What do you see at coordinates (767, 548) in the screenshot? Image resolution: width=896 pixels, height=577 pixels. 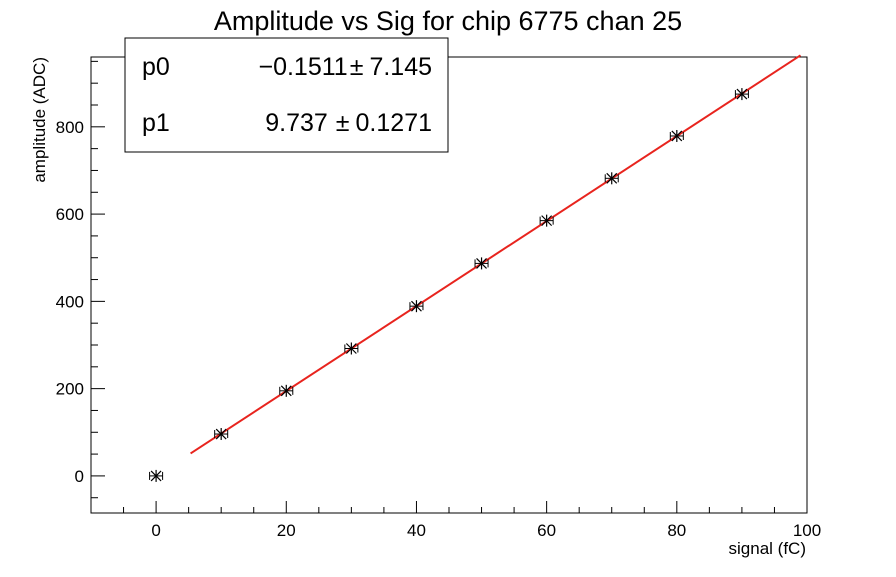 I see `x-axis-label: signal (fC)` at bounding box center [767, 548].